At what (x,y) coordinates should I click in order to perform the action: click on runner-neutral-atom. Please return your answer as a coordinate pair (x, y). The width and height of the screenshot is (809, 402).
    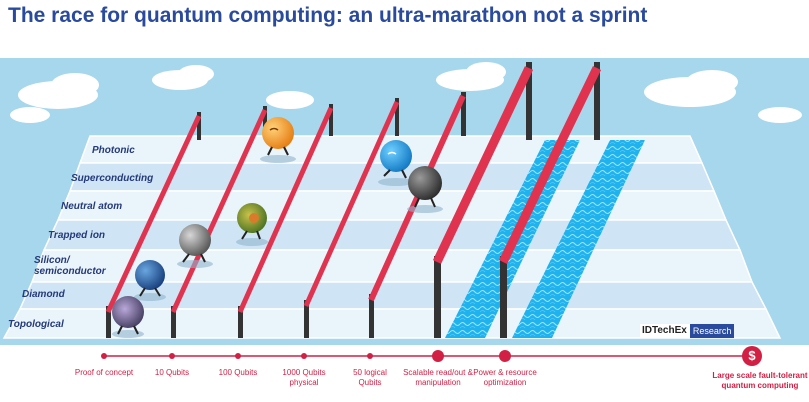
    Looking at the image, I should click on (252, 224).